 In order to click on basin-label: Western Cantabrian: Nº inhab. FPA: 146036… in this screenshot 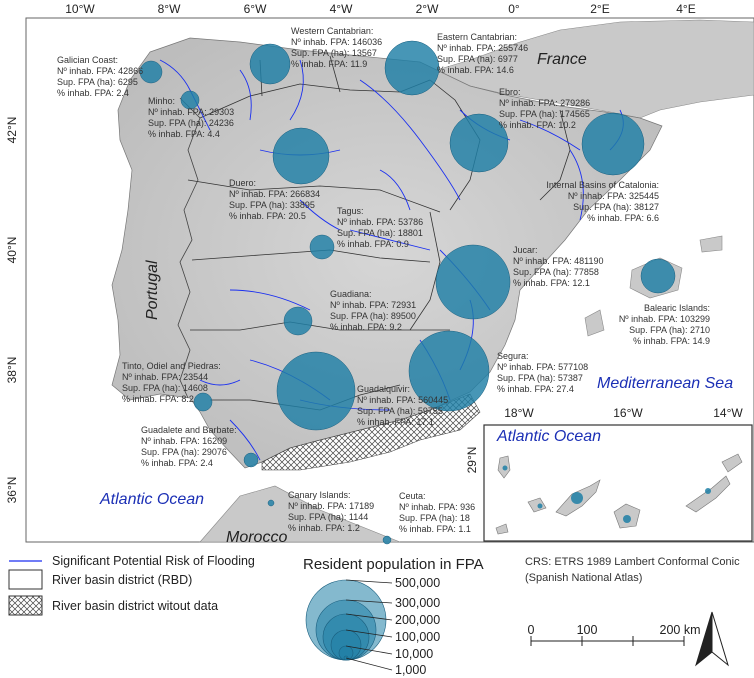, I will do `click(336, 47)`.